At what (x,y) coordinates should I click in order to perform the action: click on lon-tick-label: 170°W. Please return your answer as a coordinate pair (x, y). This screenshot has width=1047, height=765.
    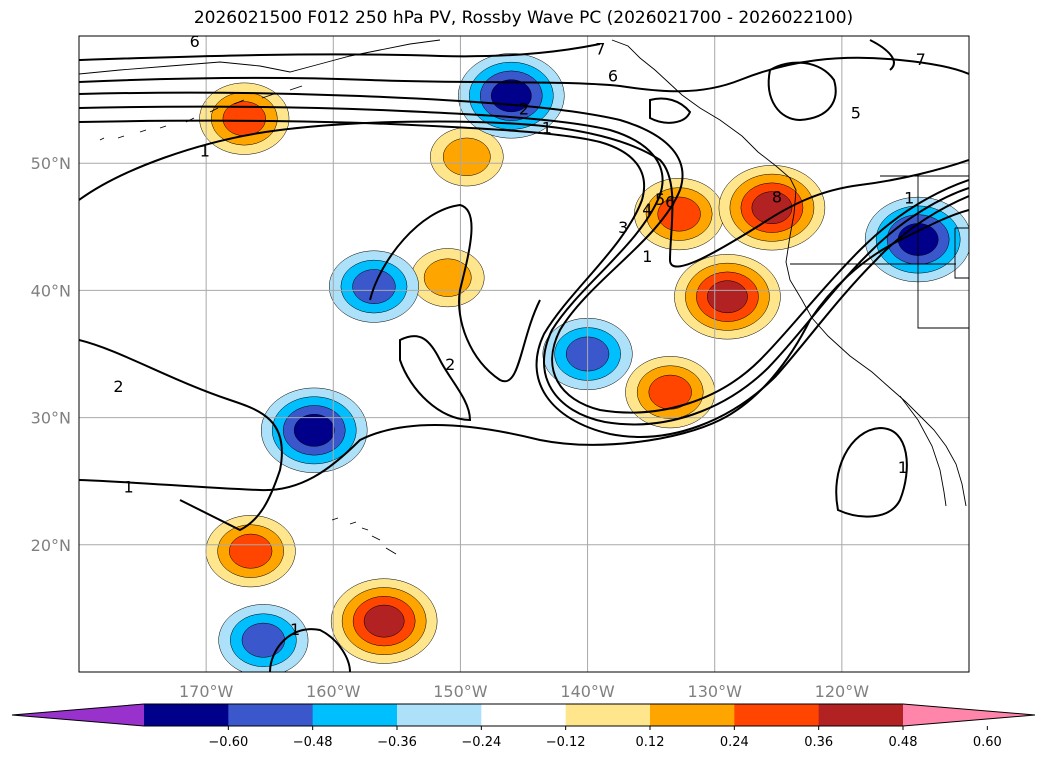
    Looking at the image, I should click on (206, 691).